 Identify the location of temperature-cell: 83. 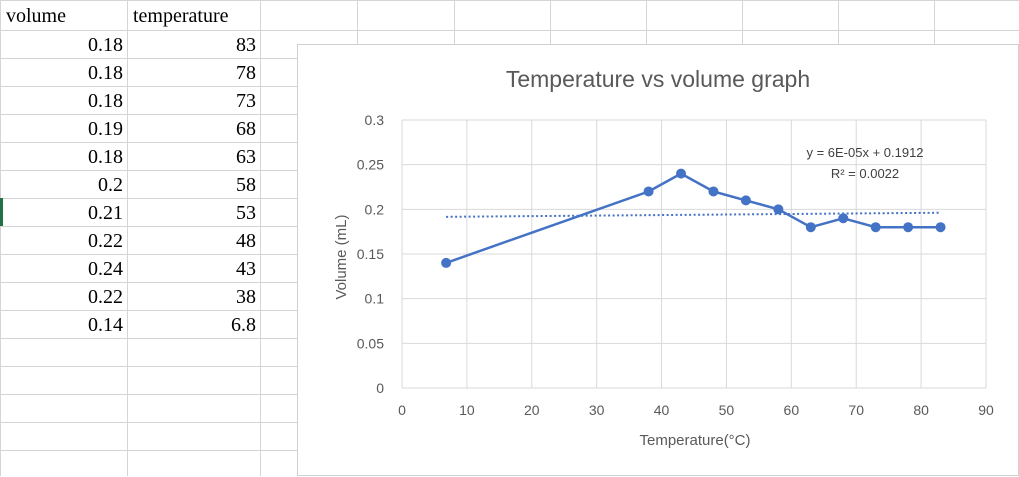
(246, 45).